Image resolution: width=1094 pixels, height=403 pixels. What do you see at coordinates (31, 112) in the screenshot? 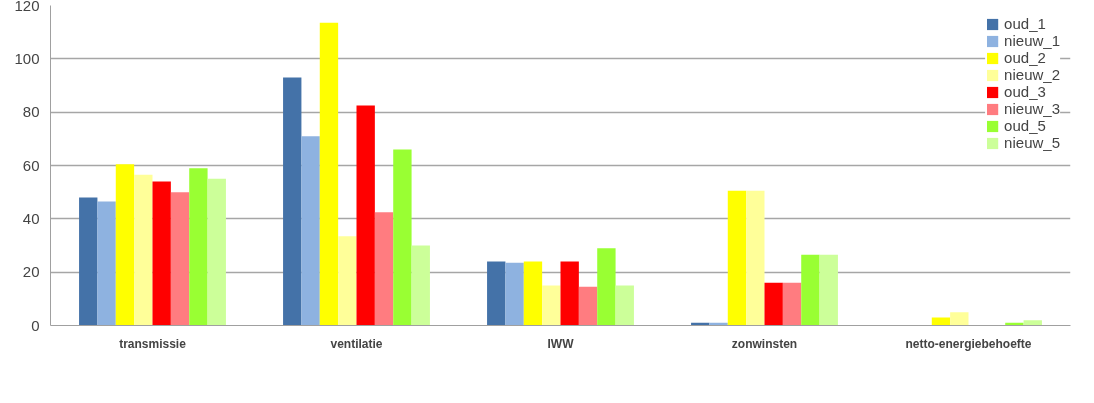
I see `y-tick-label: 80` at bounding box center [31, 112].